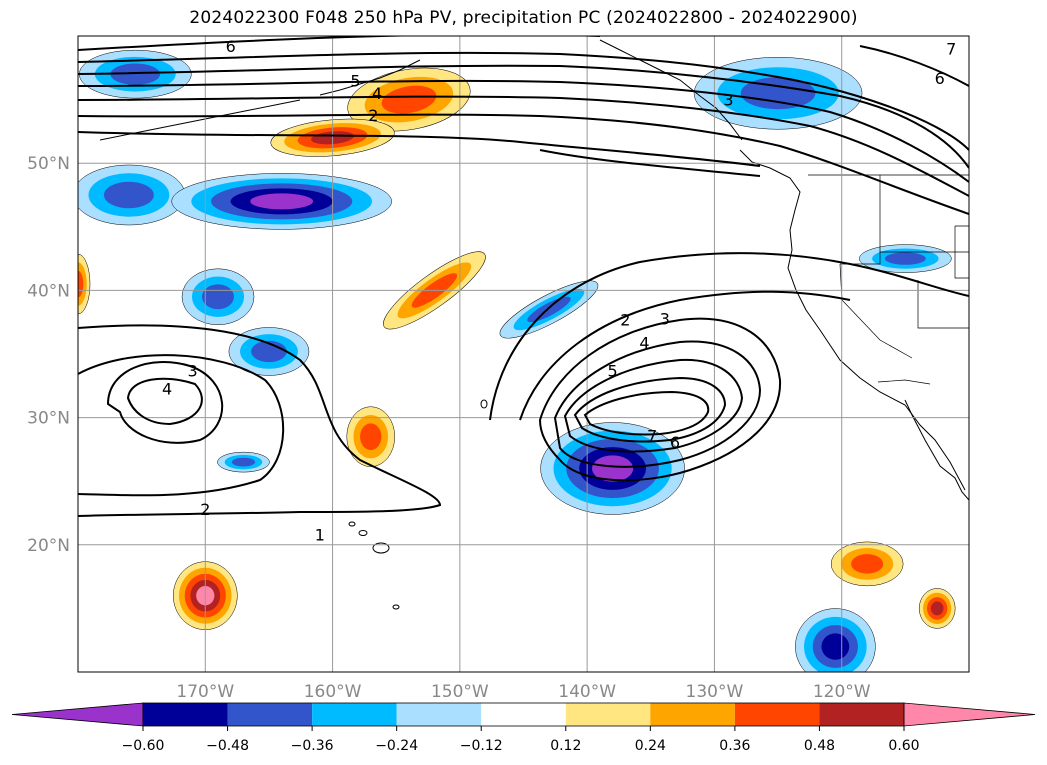 Image resolution: width=1047 pixels, height=765 pixels. Describe the element at coordinates (48, 419) in the screenshot. I see `lat-tick-label: 30°N` at that location.